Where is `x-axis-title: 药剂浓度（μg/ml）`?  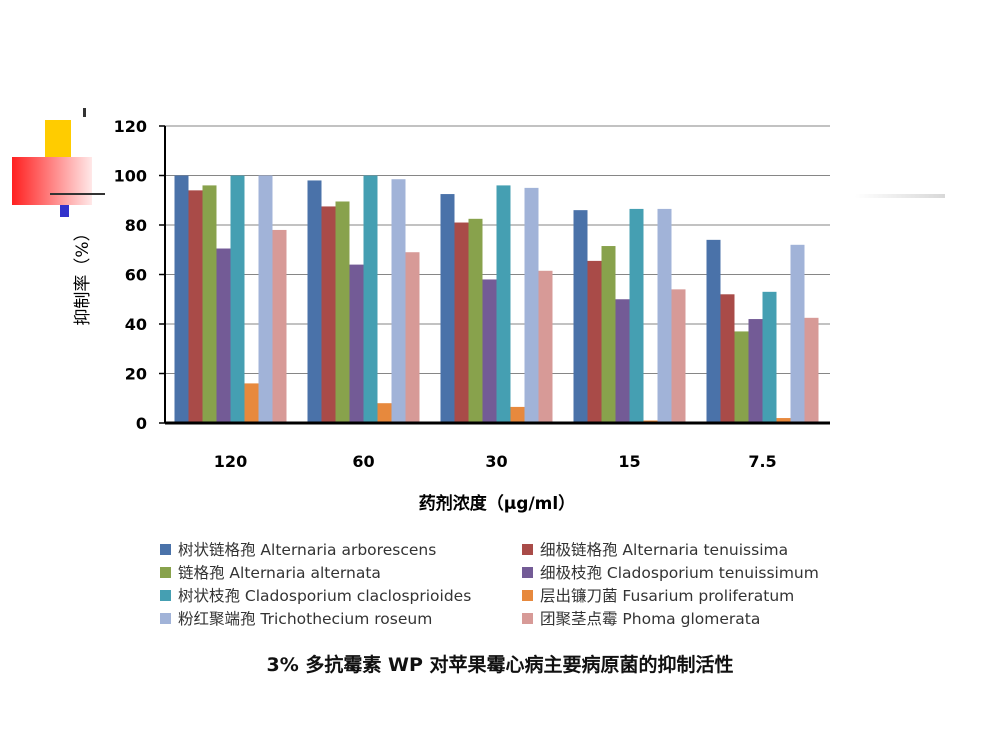
x-axis-title: 药剂浓度（μg/ml） is located at coordinates (497, 503).